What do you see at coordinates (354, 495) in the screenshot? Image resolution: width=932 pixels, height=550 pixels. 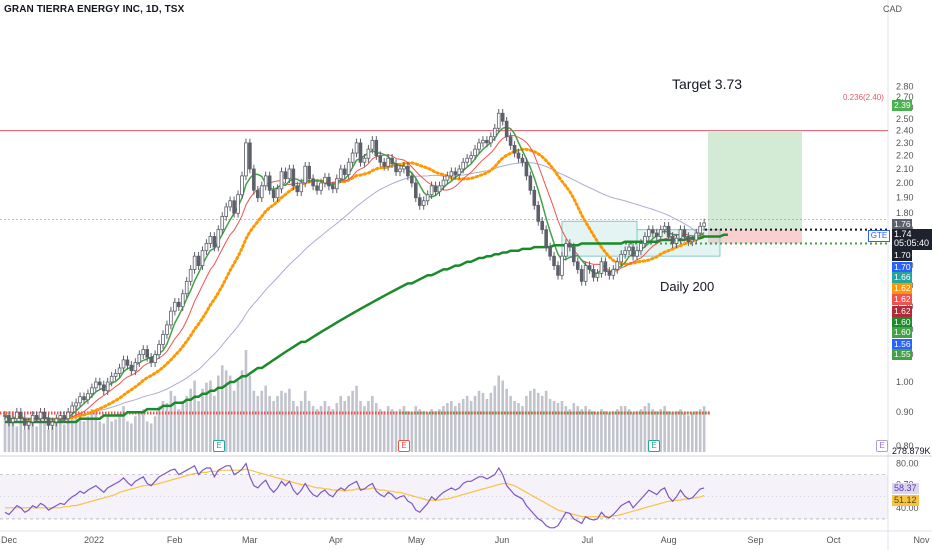 I see `rsi-line` at bounding box center [354, 495].